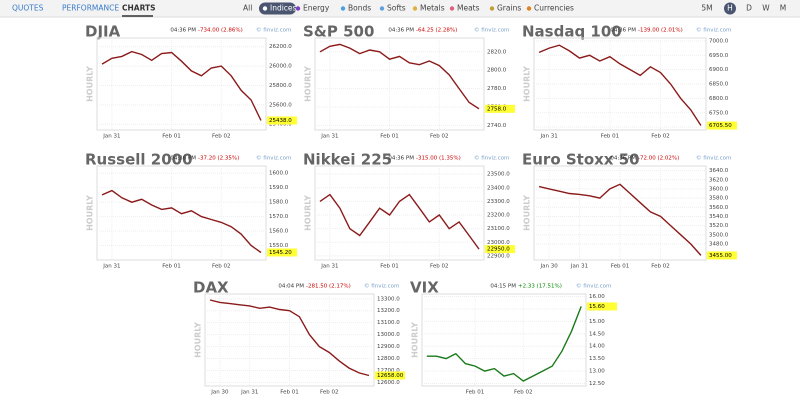  Describe the element at coordinates (498, 243) in the screenshot. I see `y-tick-label: 23000.0` at that location.